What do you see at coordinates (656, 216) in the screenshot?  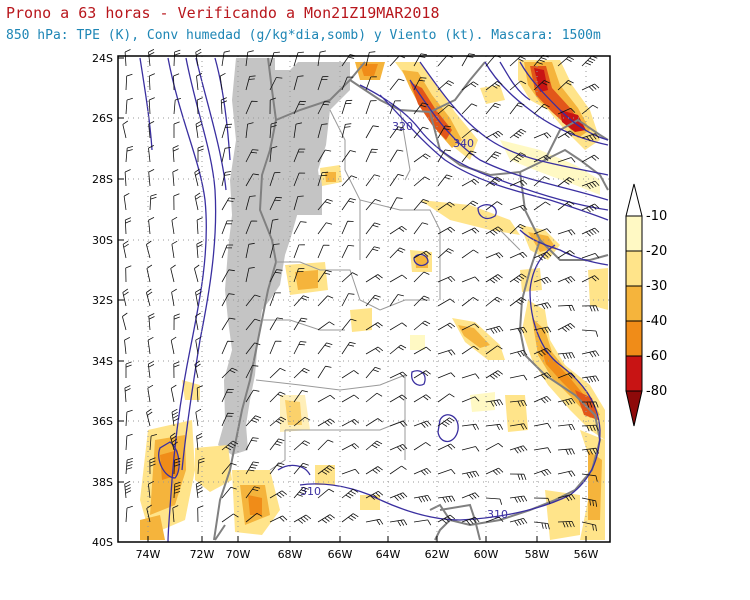 I see `colorbar-label: -10` at bounding box center [656, 216].